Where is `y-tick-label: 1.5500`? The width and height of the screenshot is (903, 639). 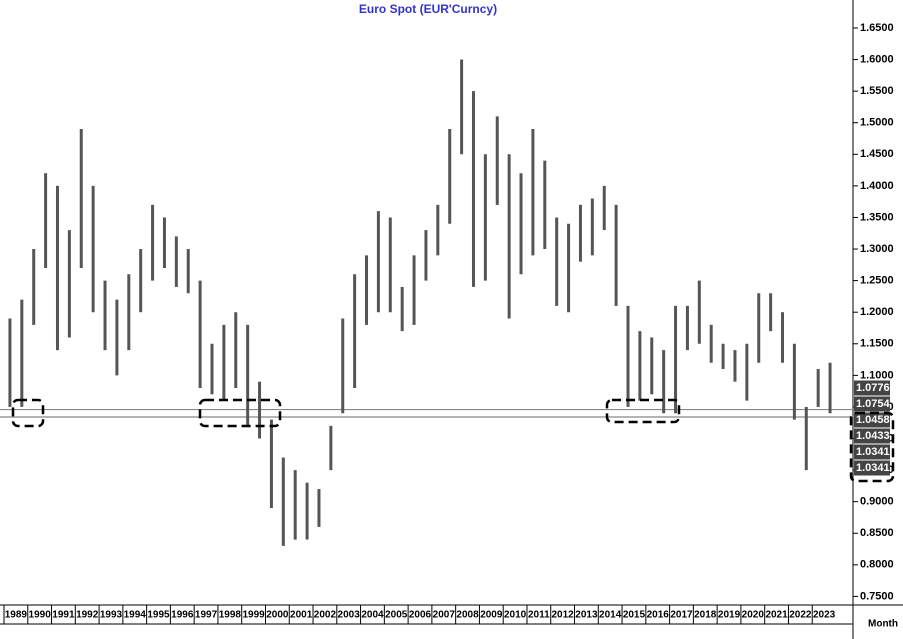 y-tick-label: 1.5500 is located at coordinates (877, 91).